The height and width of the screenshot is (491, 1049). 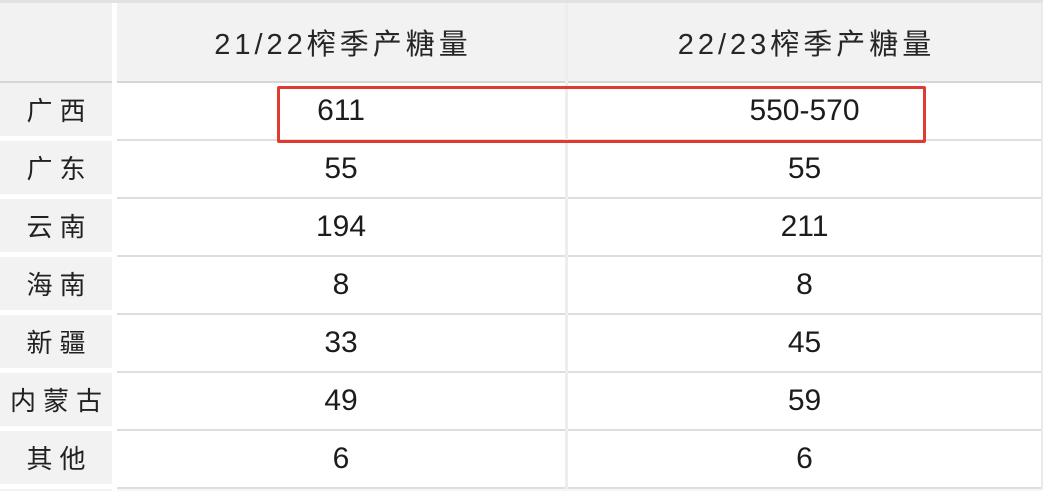 I want to click on row-label: 海南, so click(x=56, y=286).